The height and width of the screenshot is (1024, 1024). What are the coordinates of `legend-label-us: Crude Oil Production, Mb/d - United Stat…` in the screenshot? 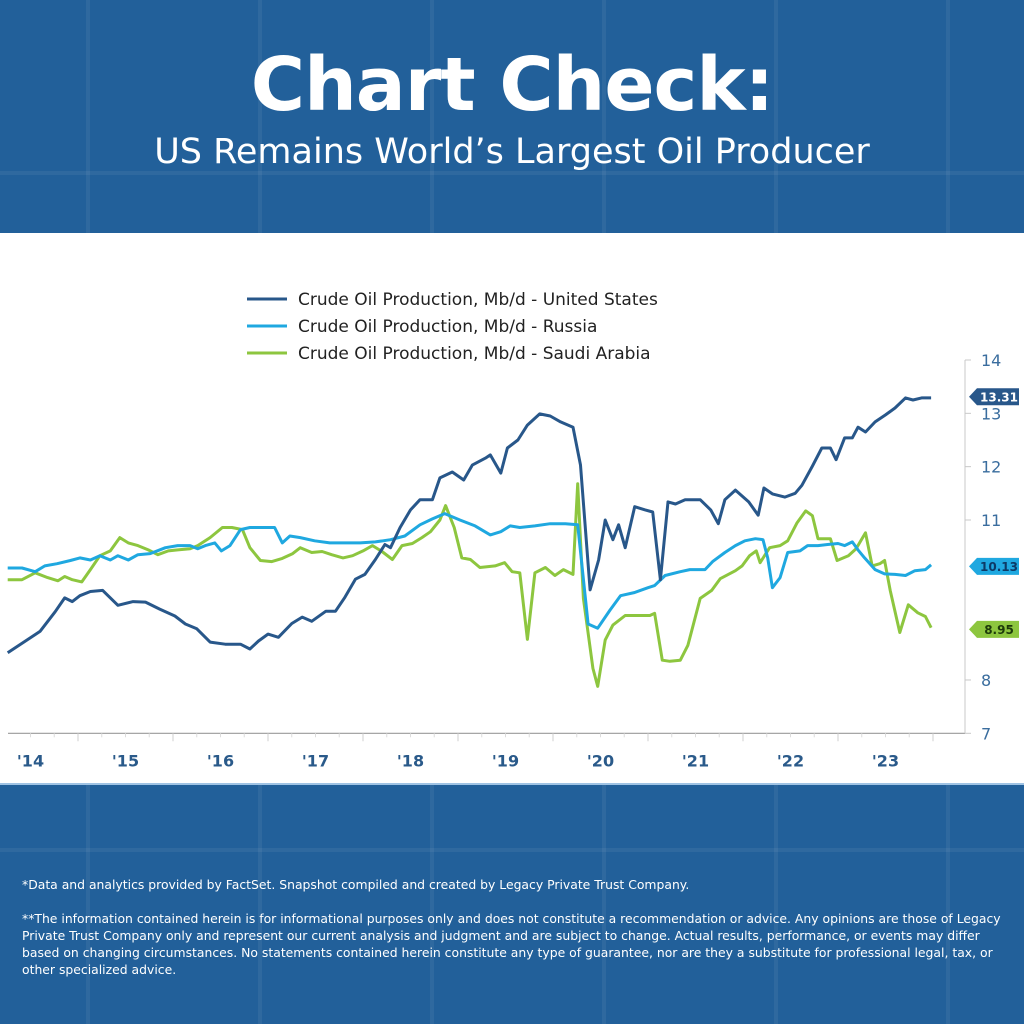 It's located at (478, 300).